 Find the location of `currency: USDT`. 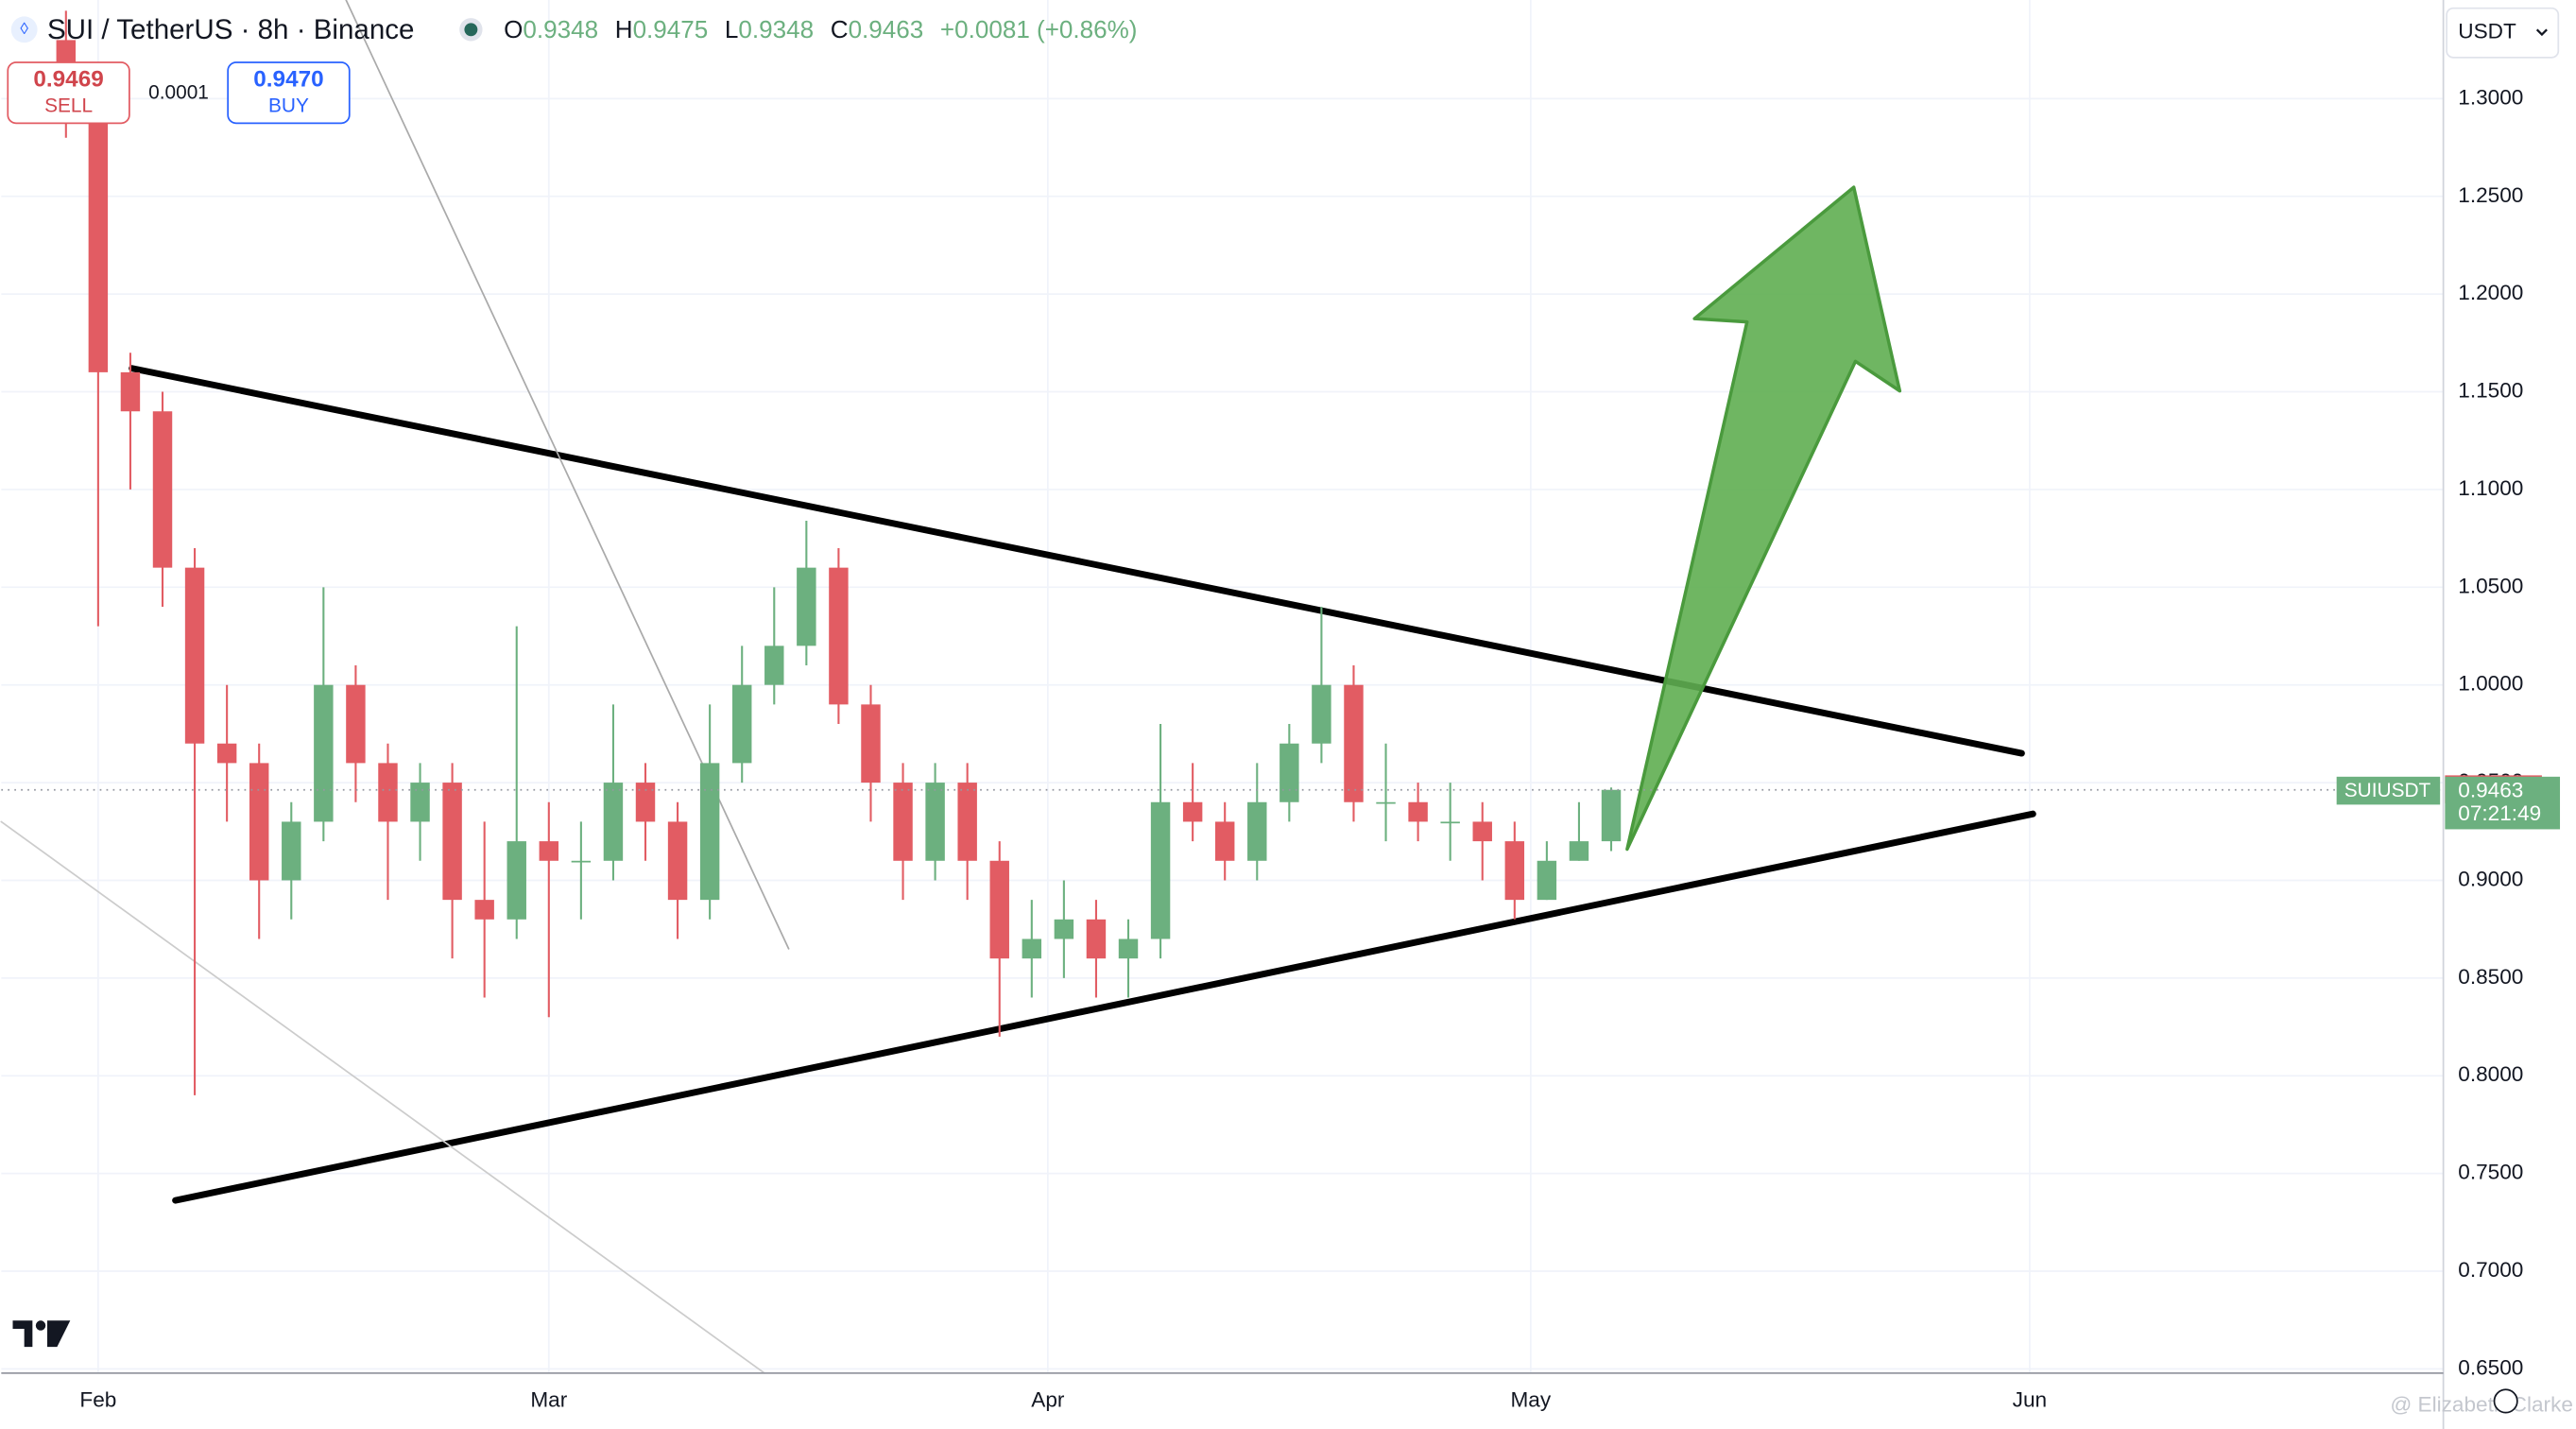

currency: USDT is located at coordinates (2487, 32).